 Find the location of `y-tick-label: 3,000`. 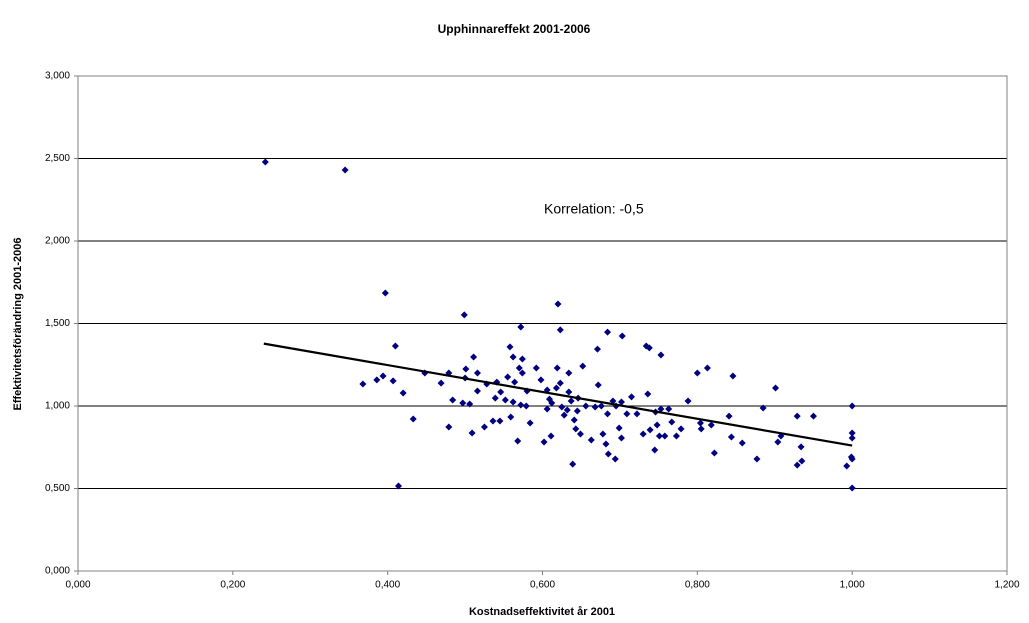

y-tick-label: 3,000 is located at coordinates (57, 76).